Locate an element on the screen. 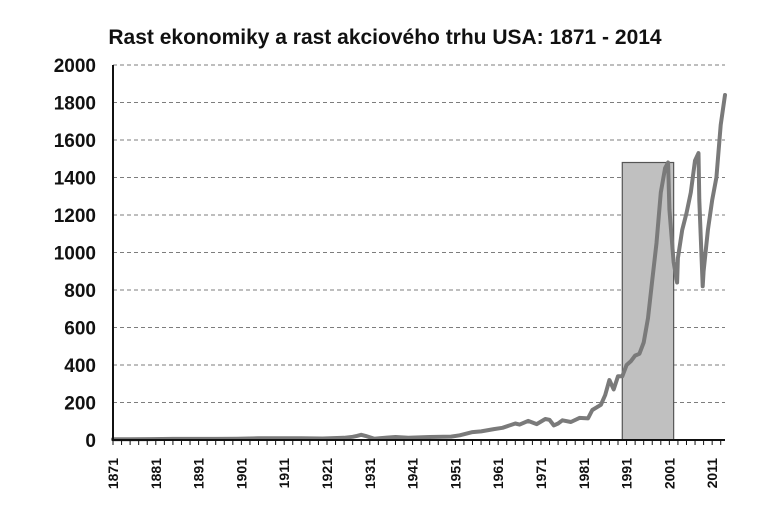  y-tick-label-800: 800 is located at coordinates (80, 291).